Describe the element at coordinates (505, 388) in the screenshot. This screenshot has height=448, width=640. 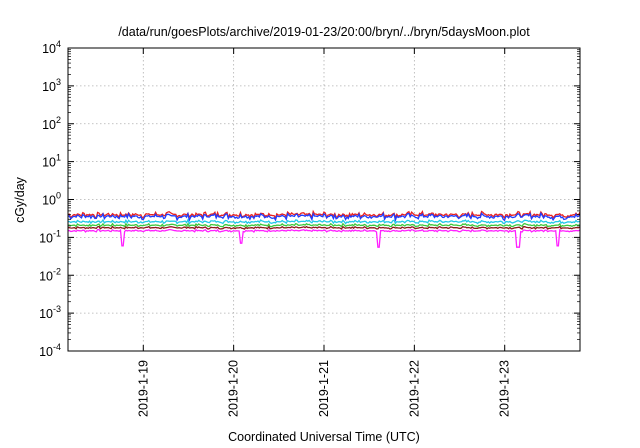
I see `x-tick-label: 2019-1-23` at that location.